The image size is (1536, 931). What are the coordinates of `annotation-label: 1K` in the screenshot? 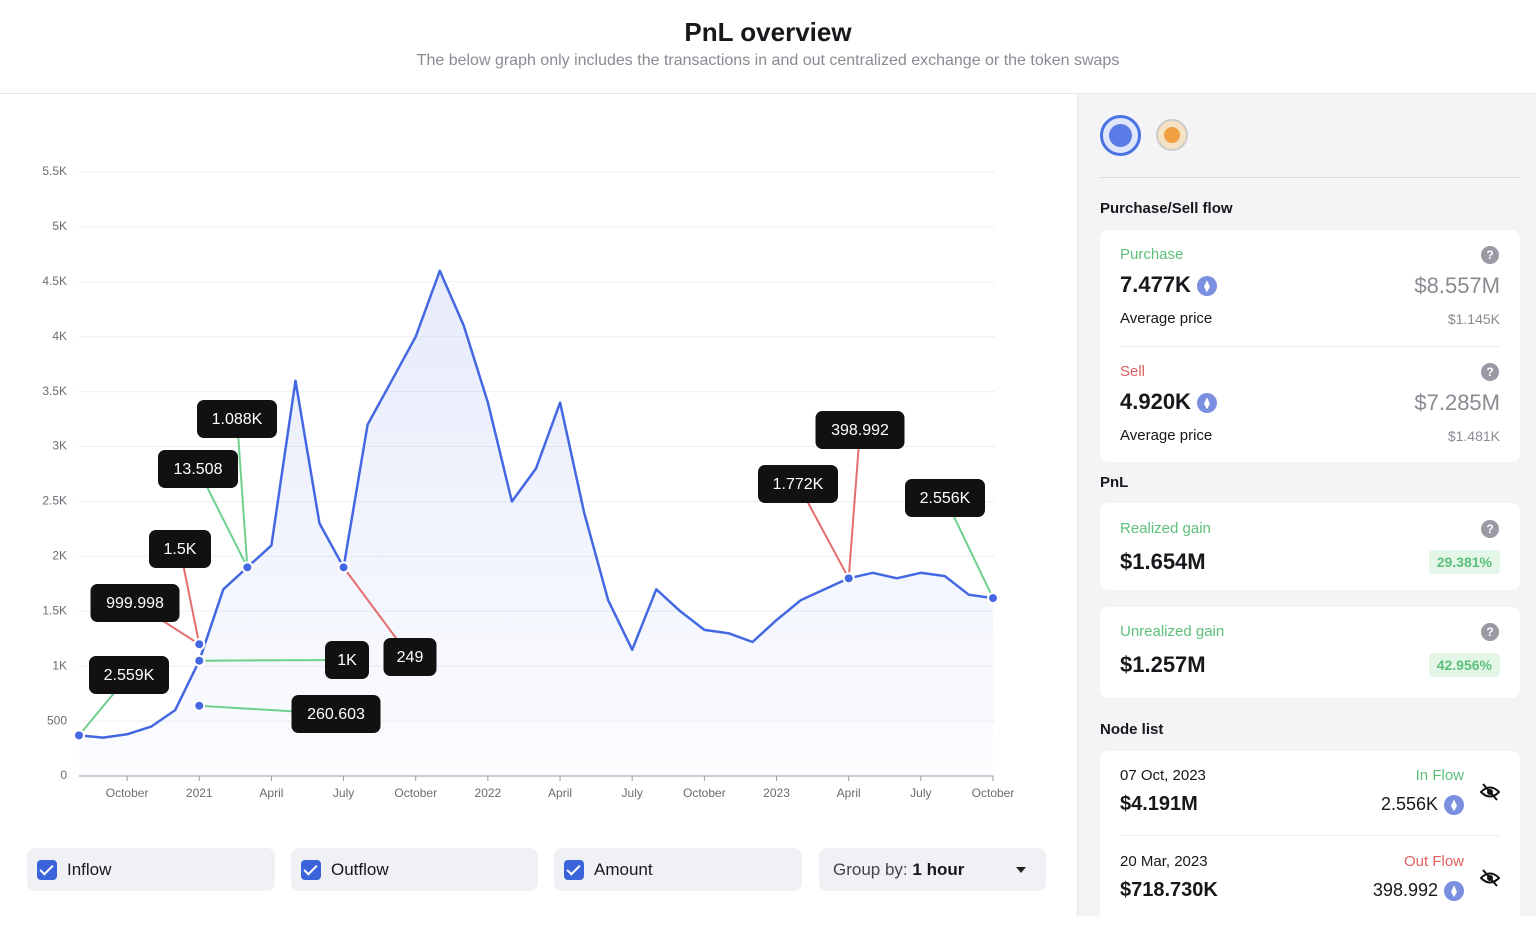 It's located at (347, 660).